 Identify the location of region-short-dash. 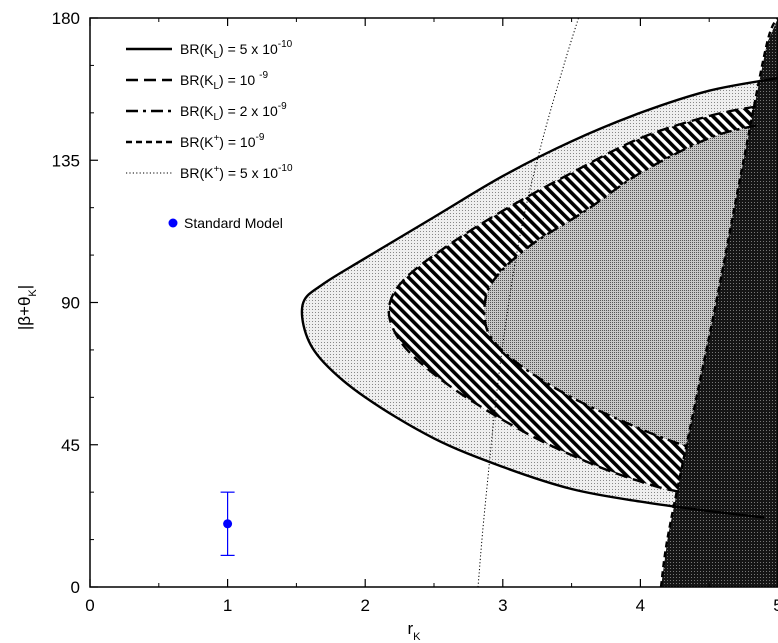
(719, 302).